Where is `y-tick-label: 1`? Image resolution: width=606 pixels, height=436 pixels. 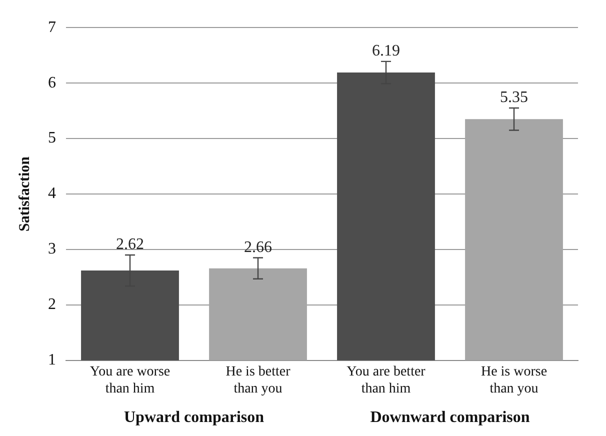
y-tick-label: 1 is located at coordinates (52, 360).